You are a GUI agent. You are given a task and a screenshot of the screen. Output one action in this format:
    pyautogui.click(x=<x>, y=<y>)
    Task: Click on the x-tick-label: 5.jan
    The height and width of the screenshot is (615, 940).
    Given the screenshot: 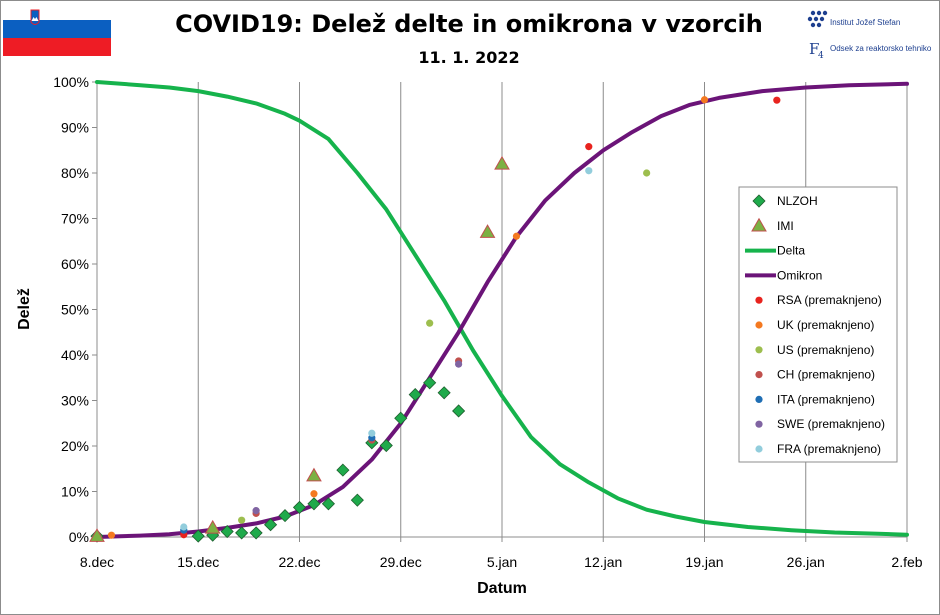 What is the action you would take?
    pyautogui.click(x=502, y=562)
    